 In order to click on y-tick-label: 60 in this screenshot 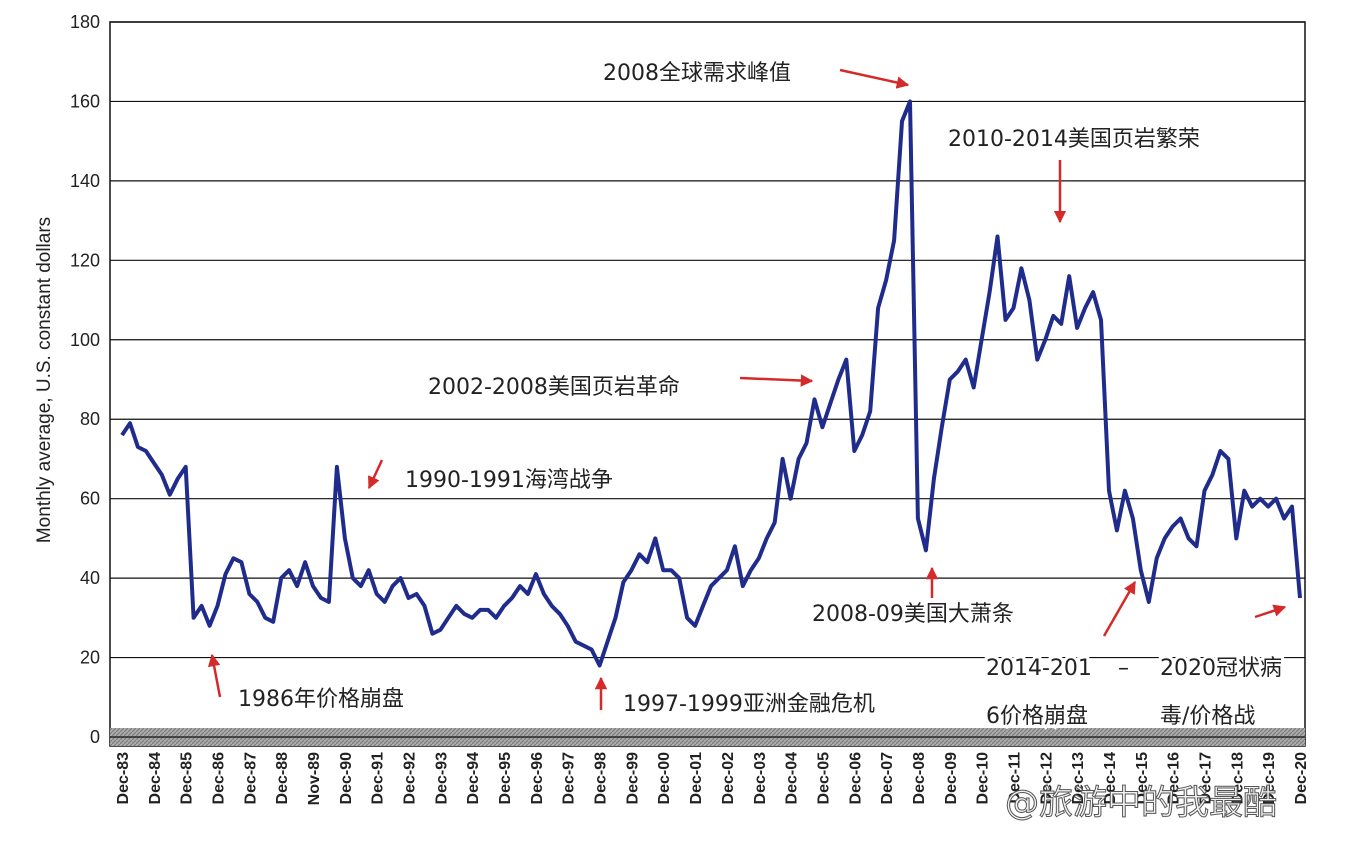, I will do `click(90, 499)`.